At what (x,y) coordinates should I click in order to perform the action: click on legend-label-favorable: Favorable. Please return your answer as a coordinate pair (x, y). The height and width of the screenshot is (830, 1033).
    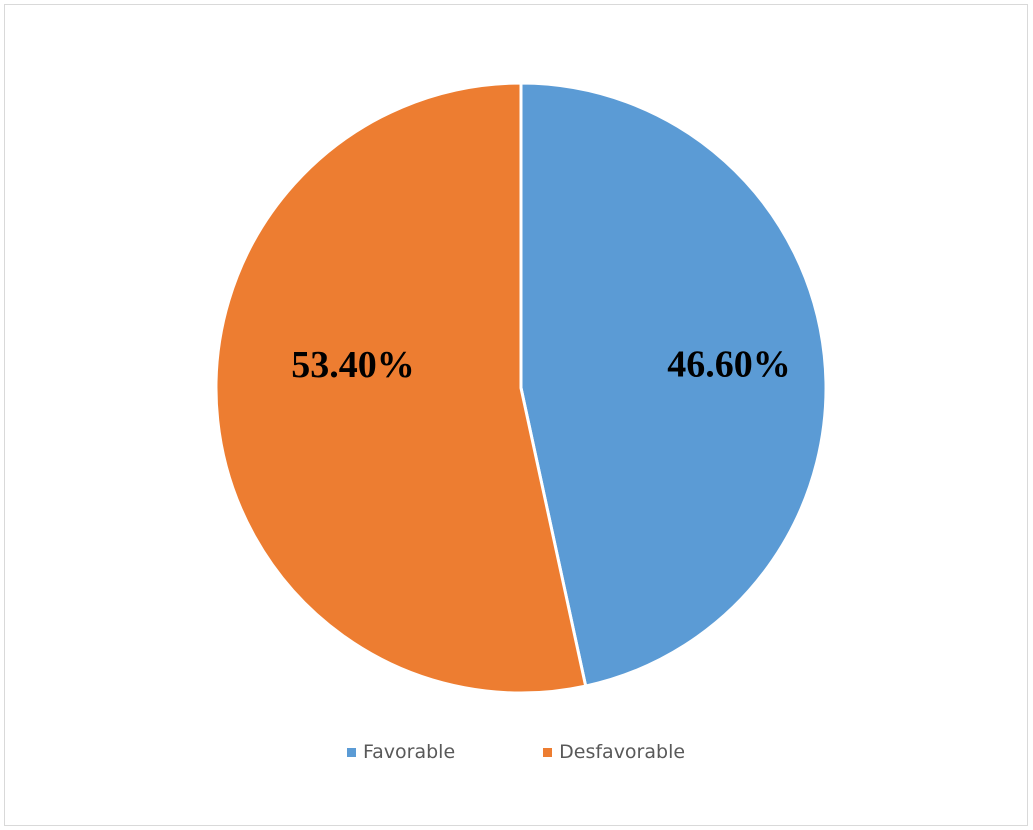
    Looking at the image, I should click on (409, 752).